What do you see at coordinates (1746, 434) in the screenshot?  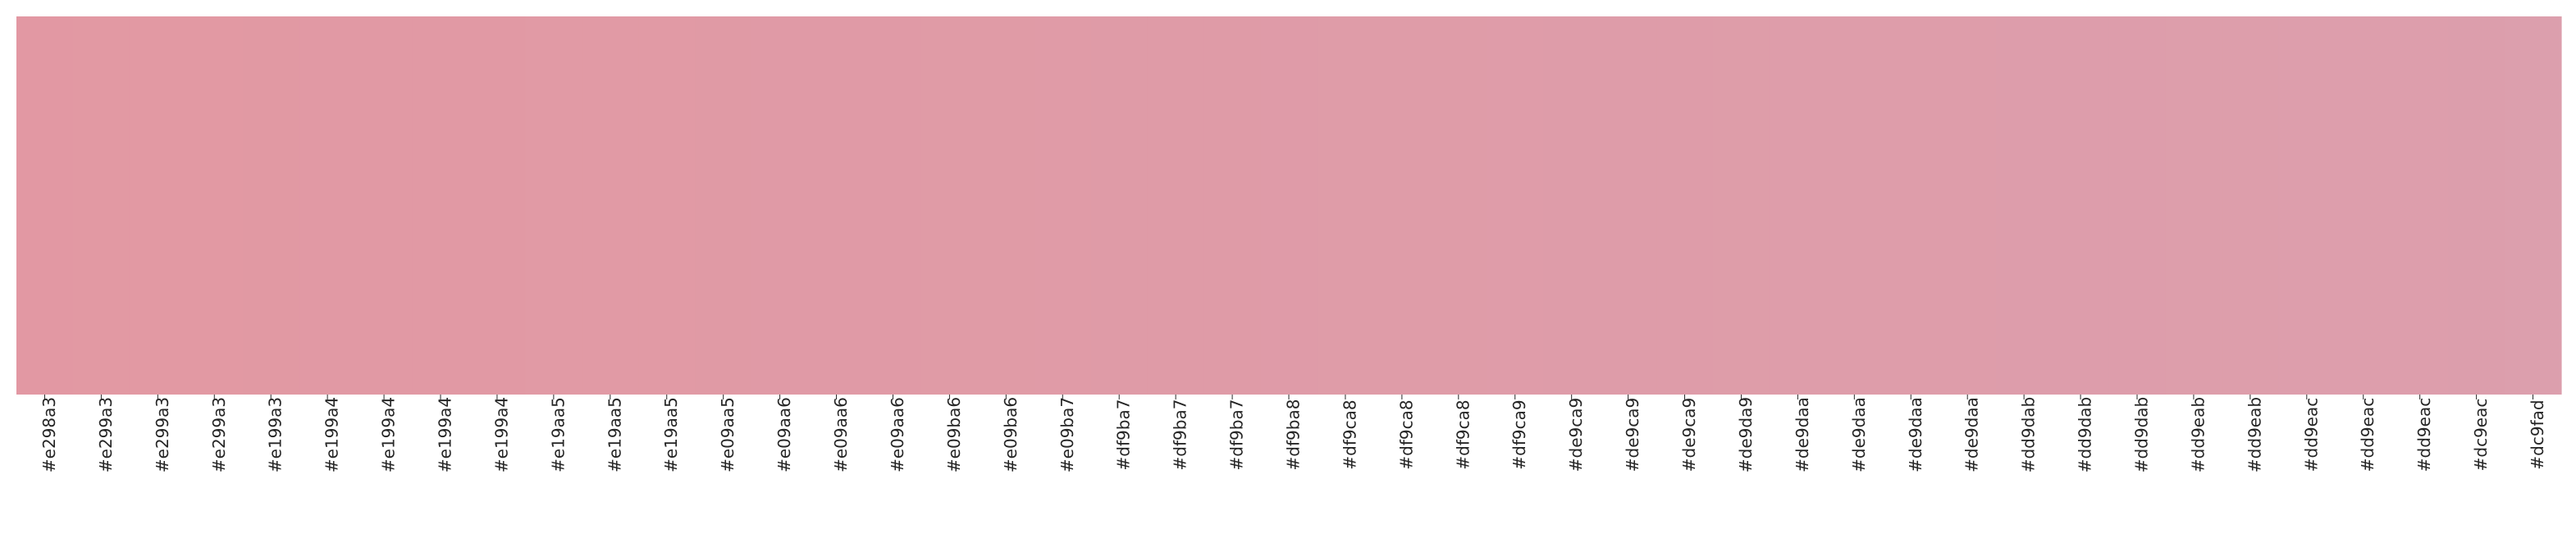 I see `tick-label: #de9da9` at bounding box center [1746, 434].